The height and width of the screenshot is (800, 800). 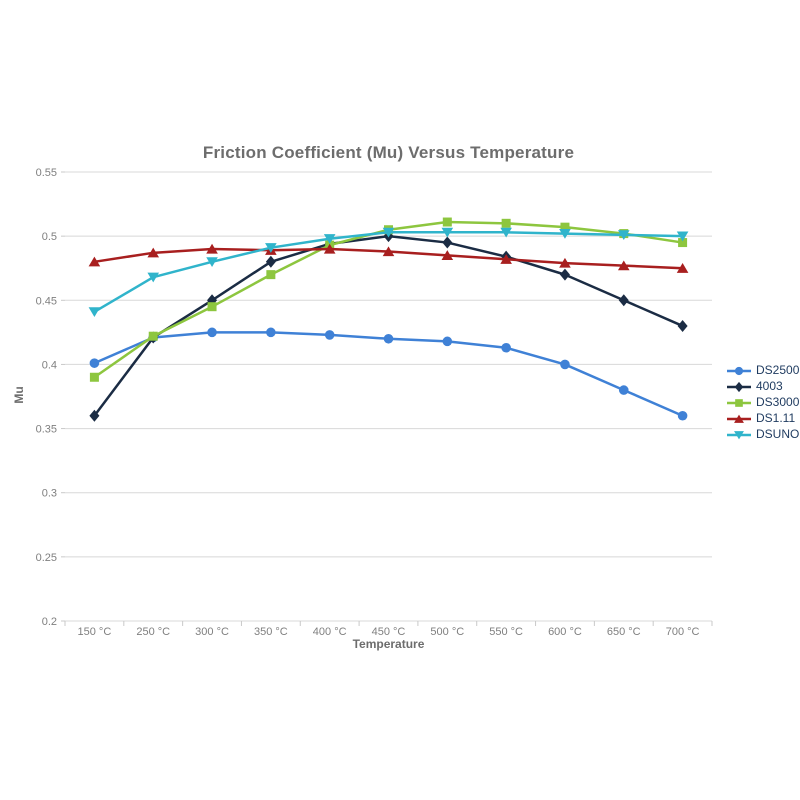 What do you see at coordinates (46, 301) in the screenshot?
I see `y-tick-label: 0.45` at bounding box center [46, 301].